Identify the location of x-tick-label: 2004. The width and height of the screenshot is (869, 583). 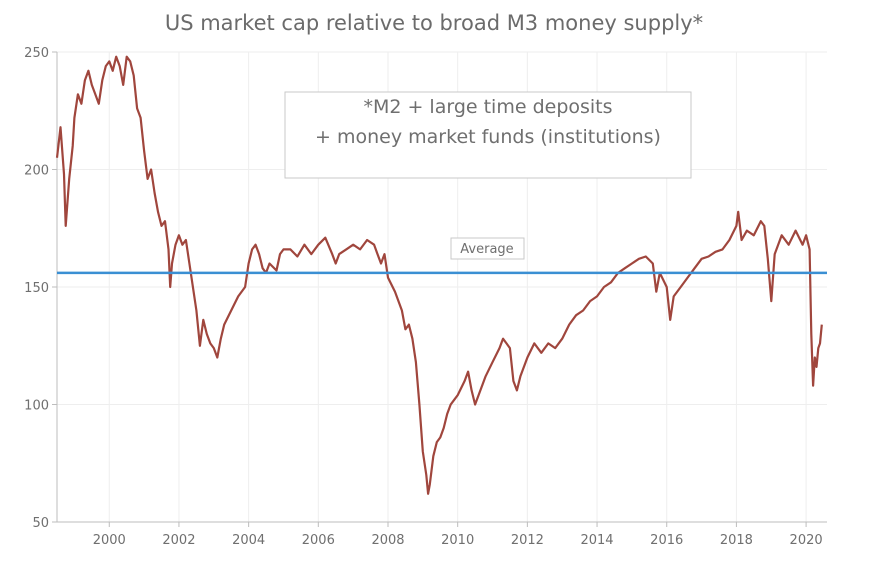
(248, 540).